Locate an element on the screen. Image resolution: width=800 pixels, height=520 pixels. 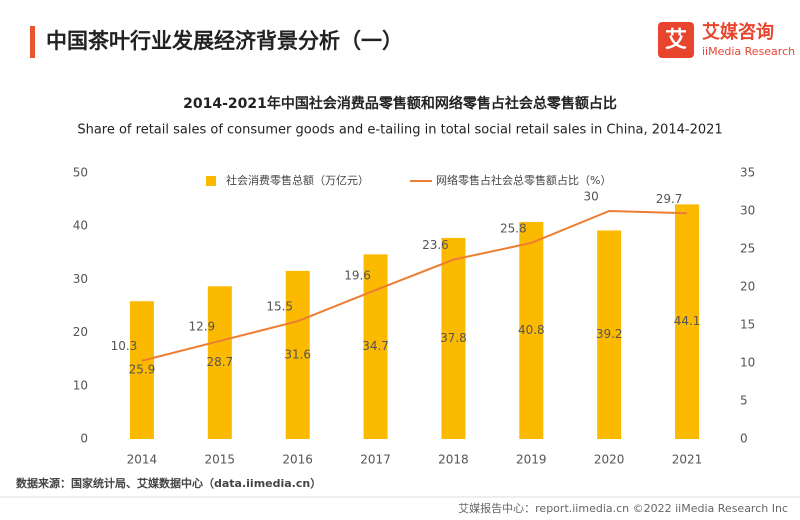
bar-value-label: 31.6 is located at coordinates (297, 354).